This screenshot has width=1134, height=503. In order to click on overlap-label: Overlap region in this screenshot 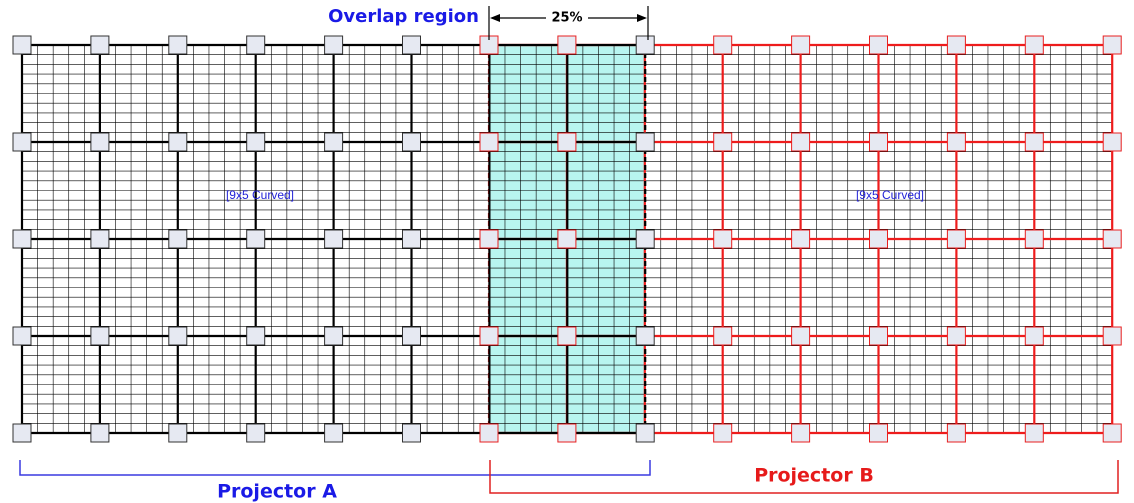, I will do `click(403, 16)`.